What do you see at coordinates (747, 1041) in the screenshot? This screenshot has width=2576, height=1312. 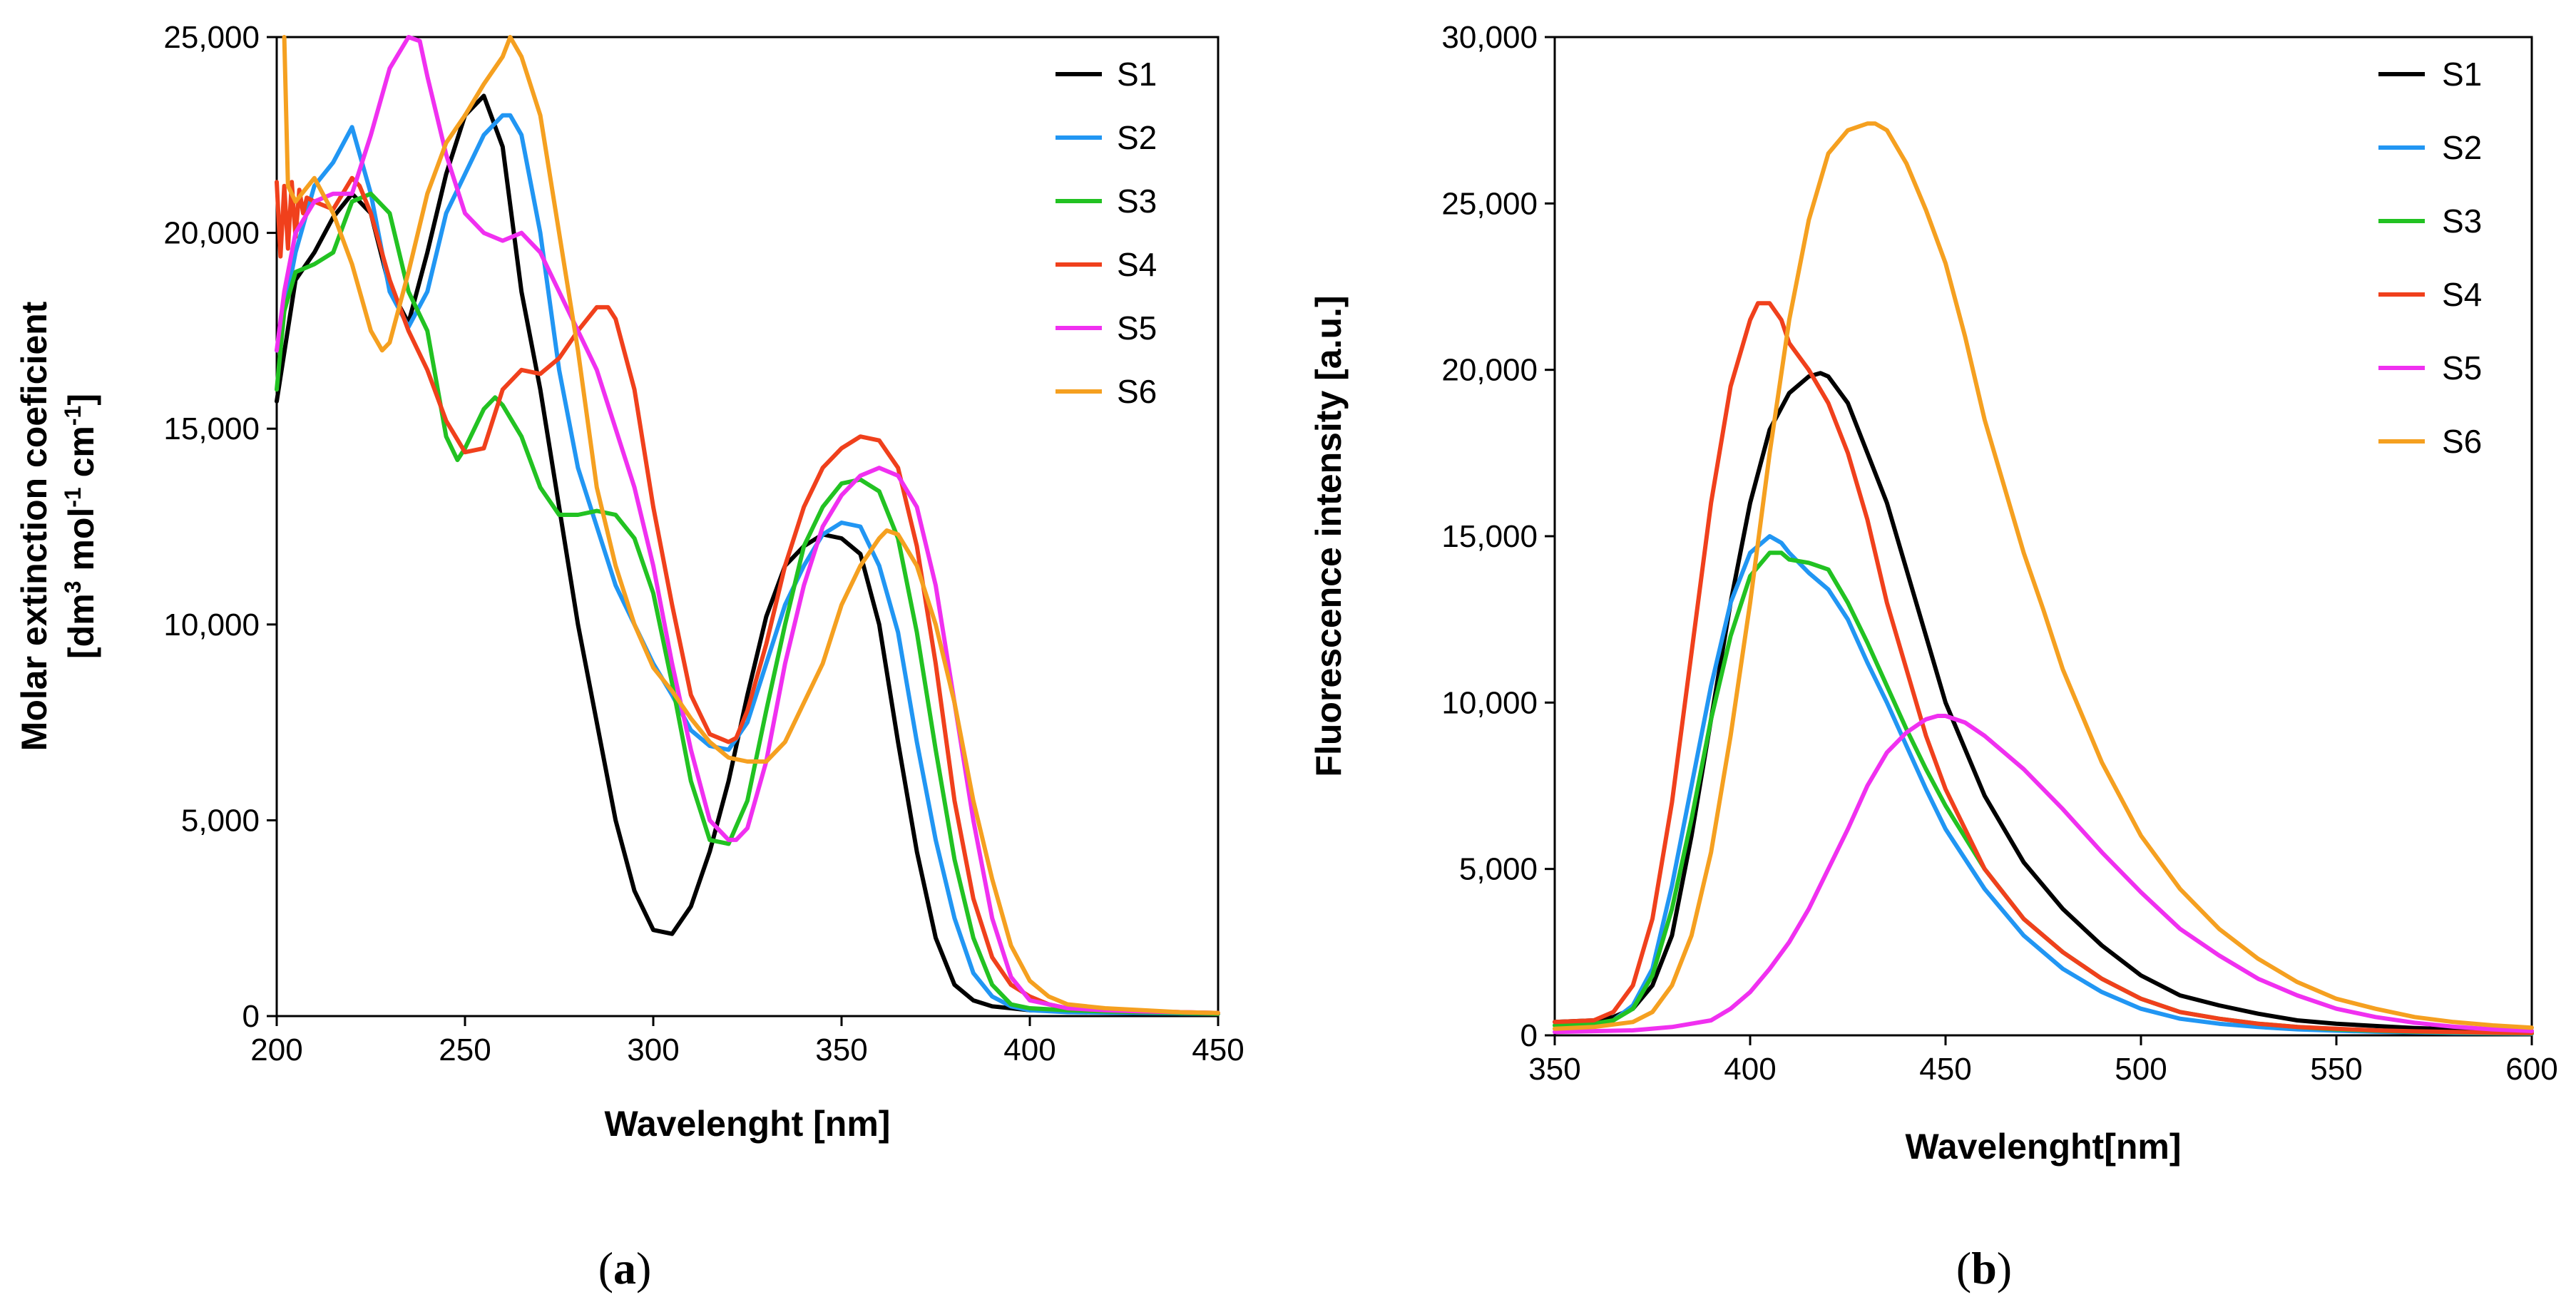 I see `panel-a-x-ticks: 200 250 300 350 400 450` at bounding box center [747, 1041].